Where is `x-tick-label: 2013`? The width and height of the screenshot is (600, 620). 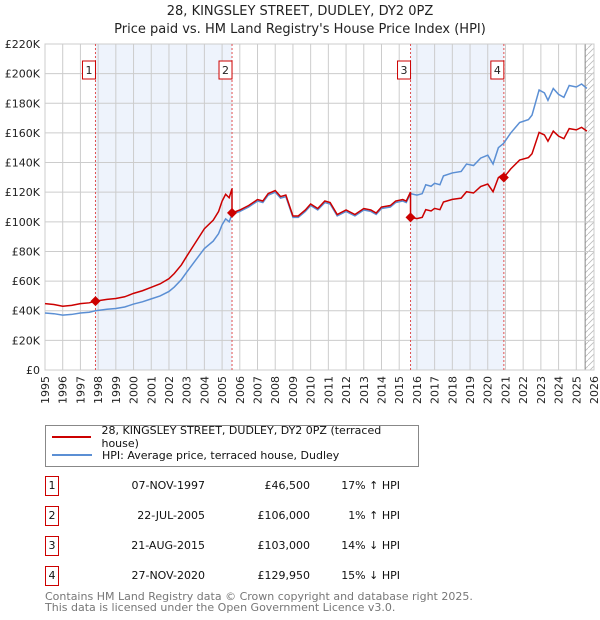 x-tick-label: 2013 is located at coordinates (364, 390).